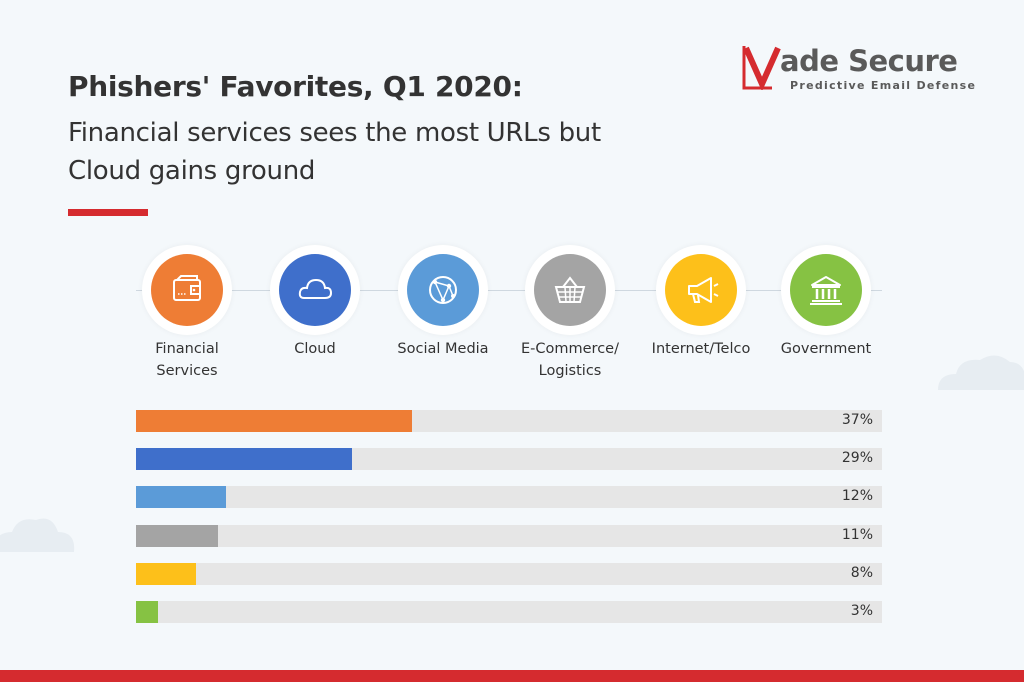  Describe the element at coordinates (761, 68) in the screenshot. I see `logo-v-mark-icon` at that location.